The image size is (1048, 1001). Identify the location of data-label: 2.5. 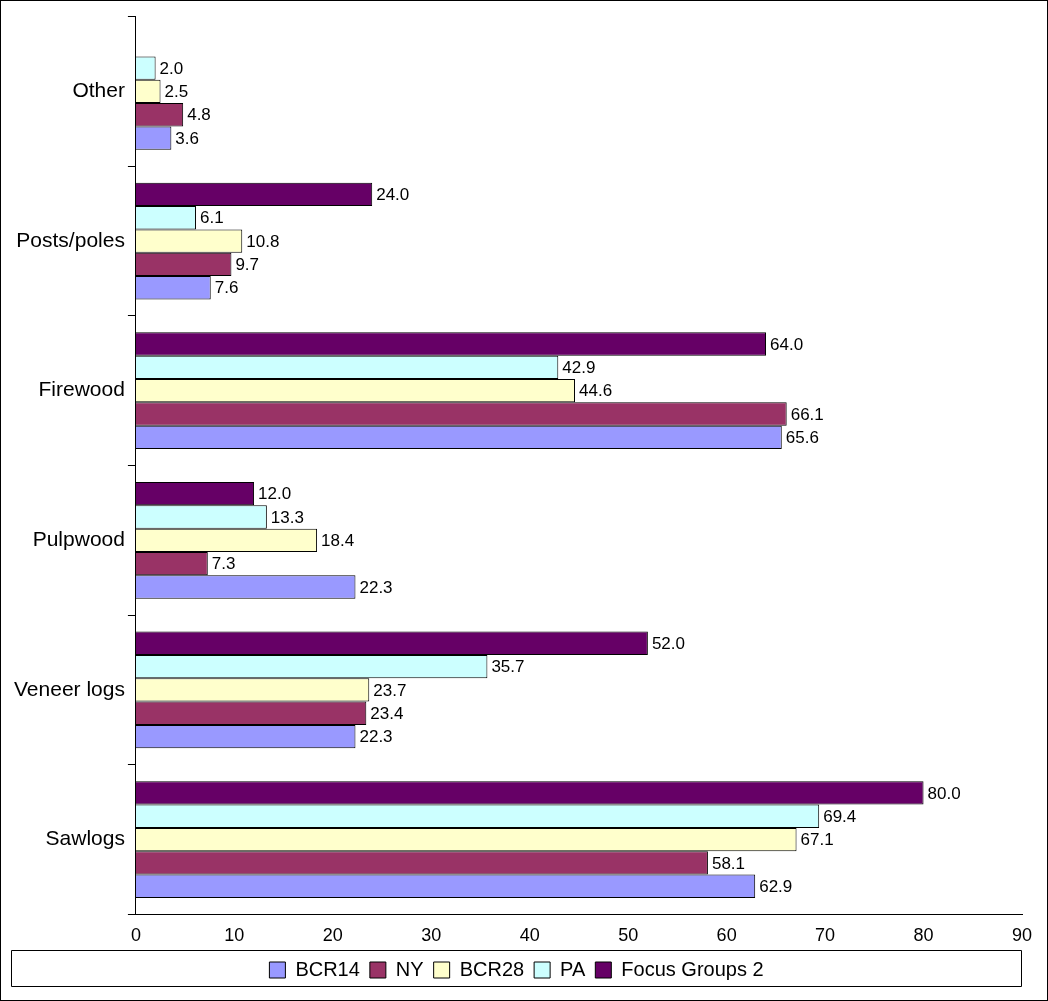
(176, 92).